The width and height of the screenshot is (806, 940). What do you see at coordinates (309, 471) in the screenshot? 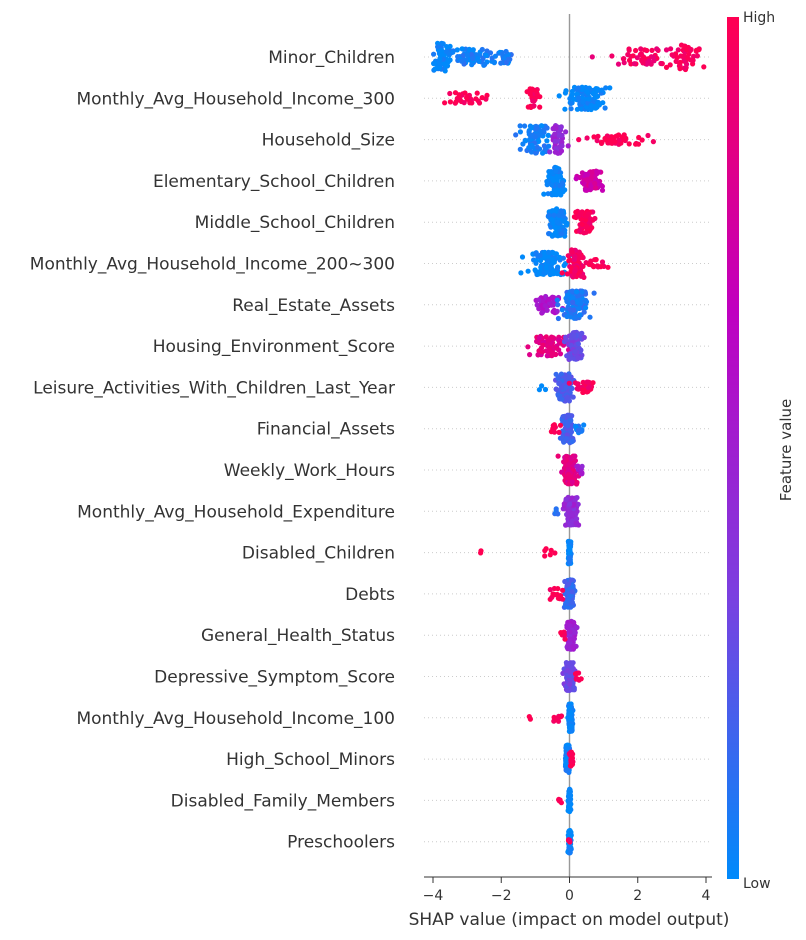
I see `feature-label: Weekly_Work_Hours` at bounding box center [309, 471].